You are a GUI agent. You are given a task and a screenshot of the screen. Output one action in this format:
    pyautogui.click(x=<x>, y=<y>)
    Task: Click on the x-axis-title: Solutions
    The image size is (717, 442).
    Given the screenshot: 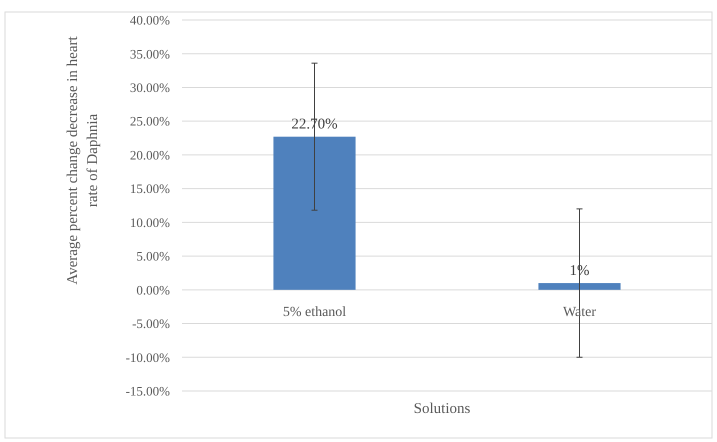 What is the action you would take?
    pyautogui.click(x=442, y=409)
    